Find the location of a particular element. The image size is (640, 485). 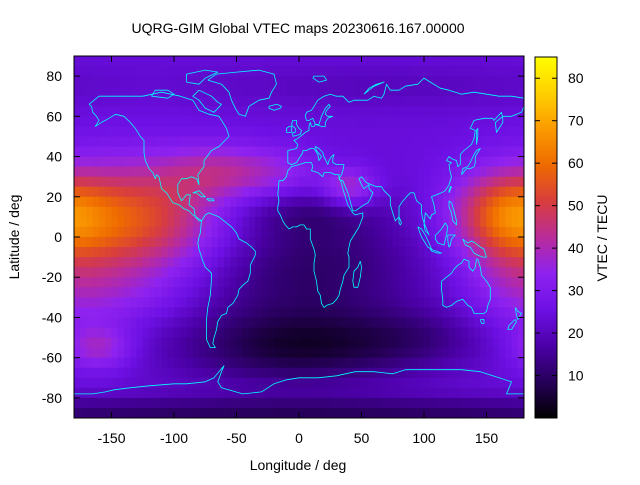

coastline-north-america is located at coordinates (159, 156).